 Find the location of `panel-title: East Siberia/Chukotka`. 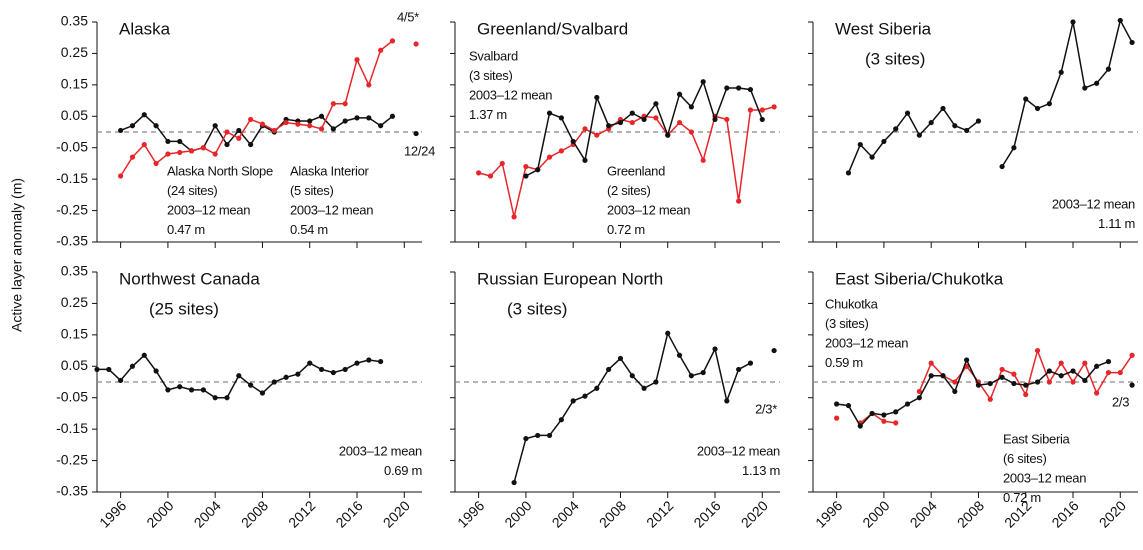

panel-title: East Siberia/Chukotka is located at coordinates (919, 278).